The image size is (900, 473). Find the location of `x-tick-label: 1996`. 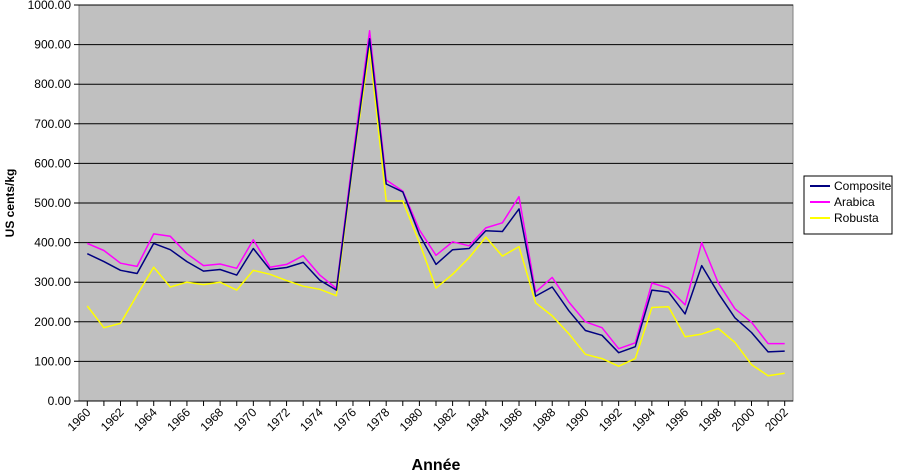

x-tick-label: 1996 is located at coordinates (676, 419).